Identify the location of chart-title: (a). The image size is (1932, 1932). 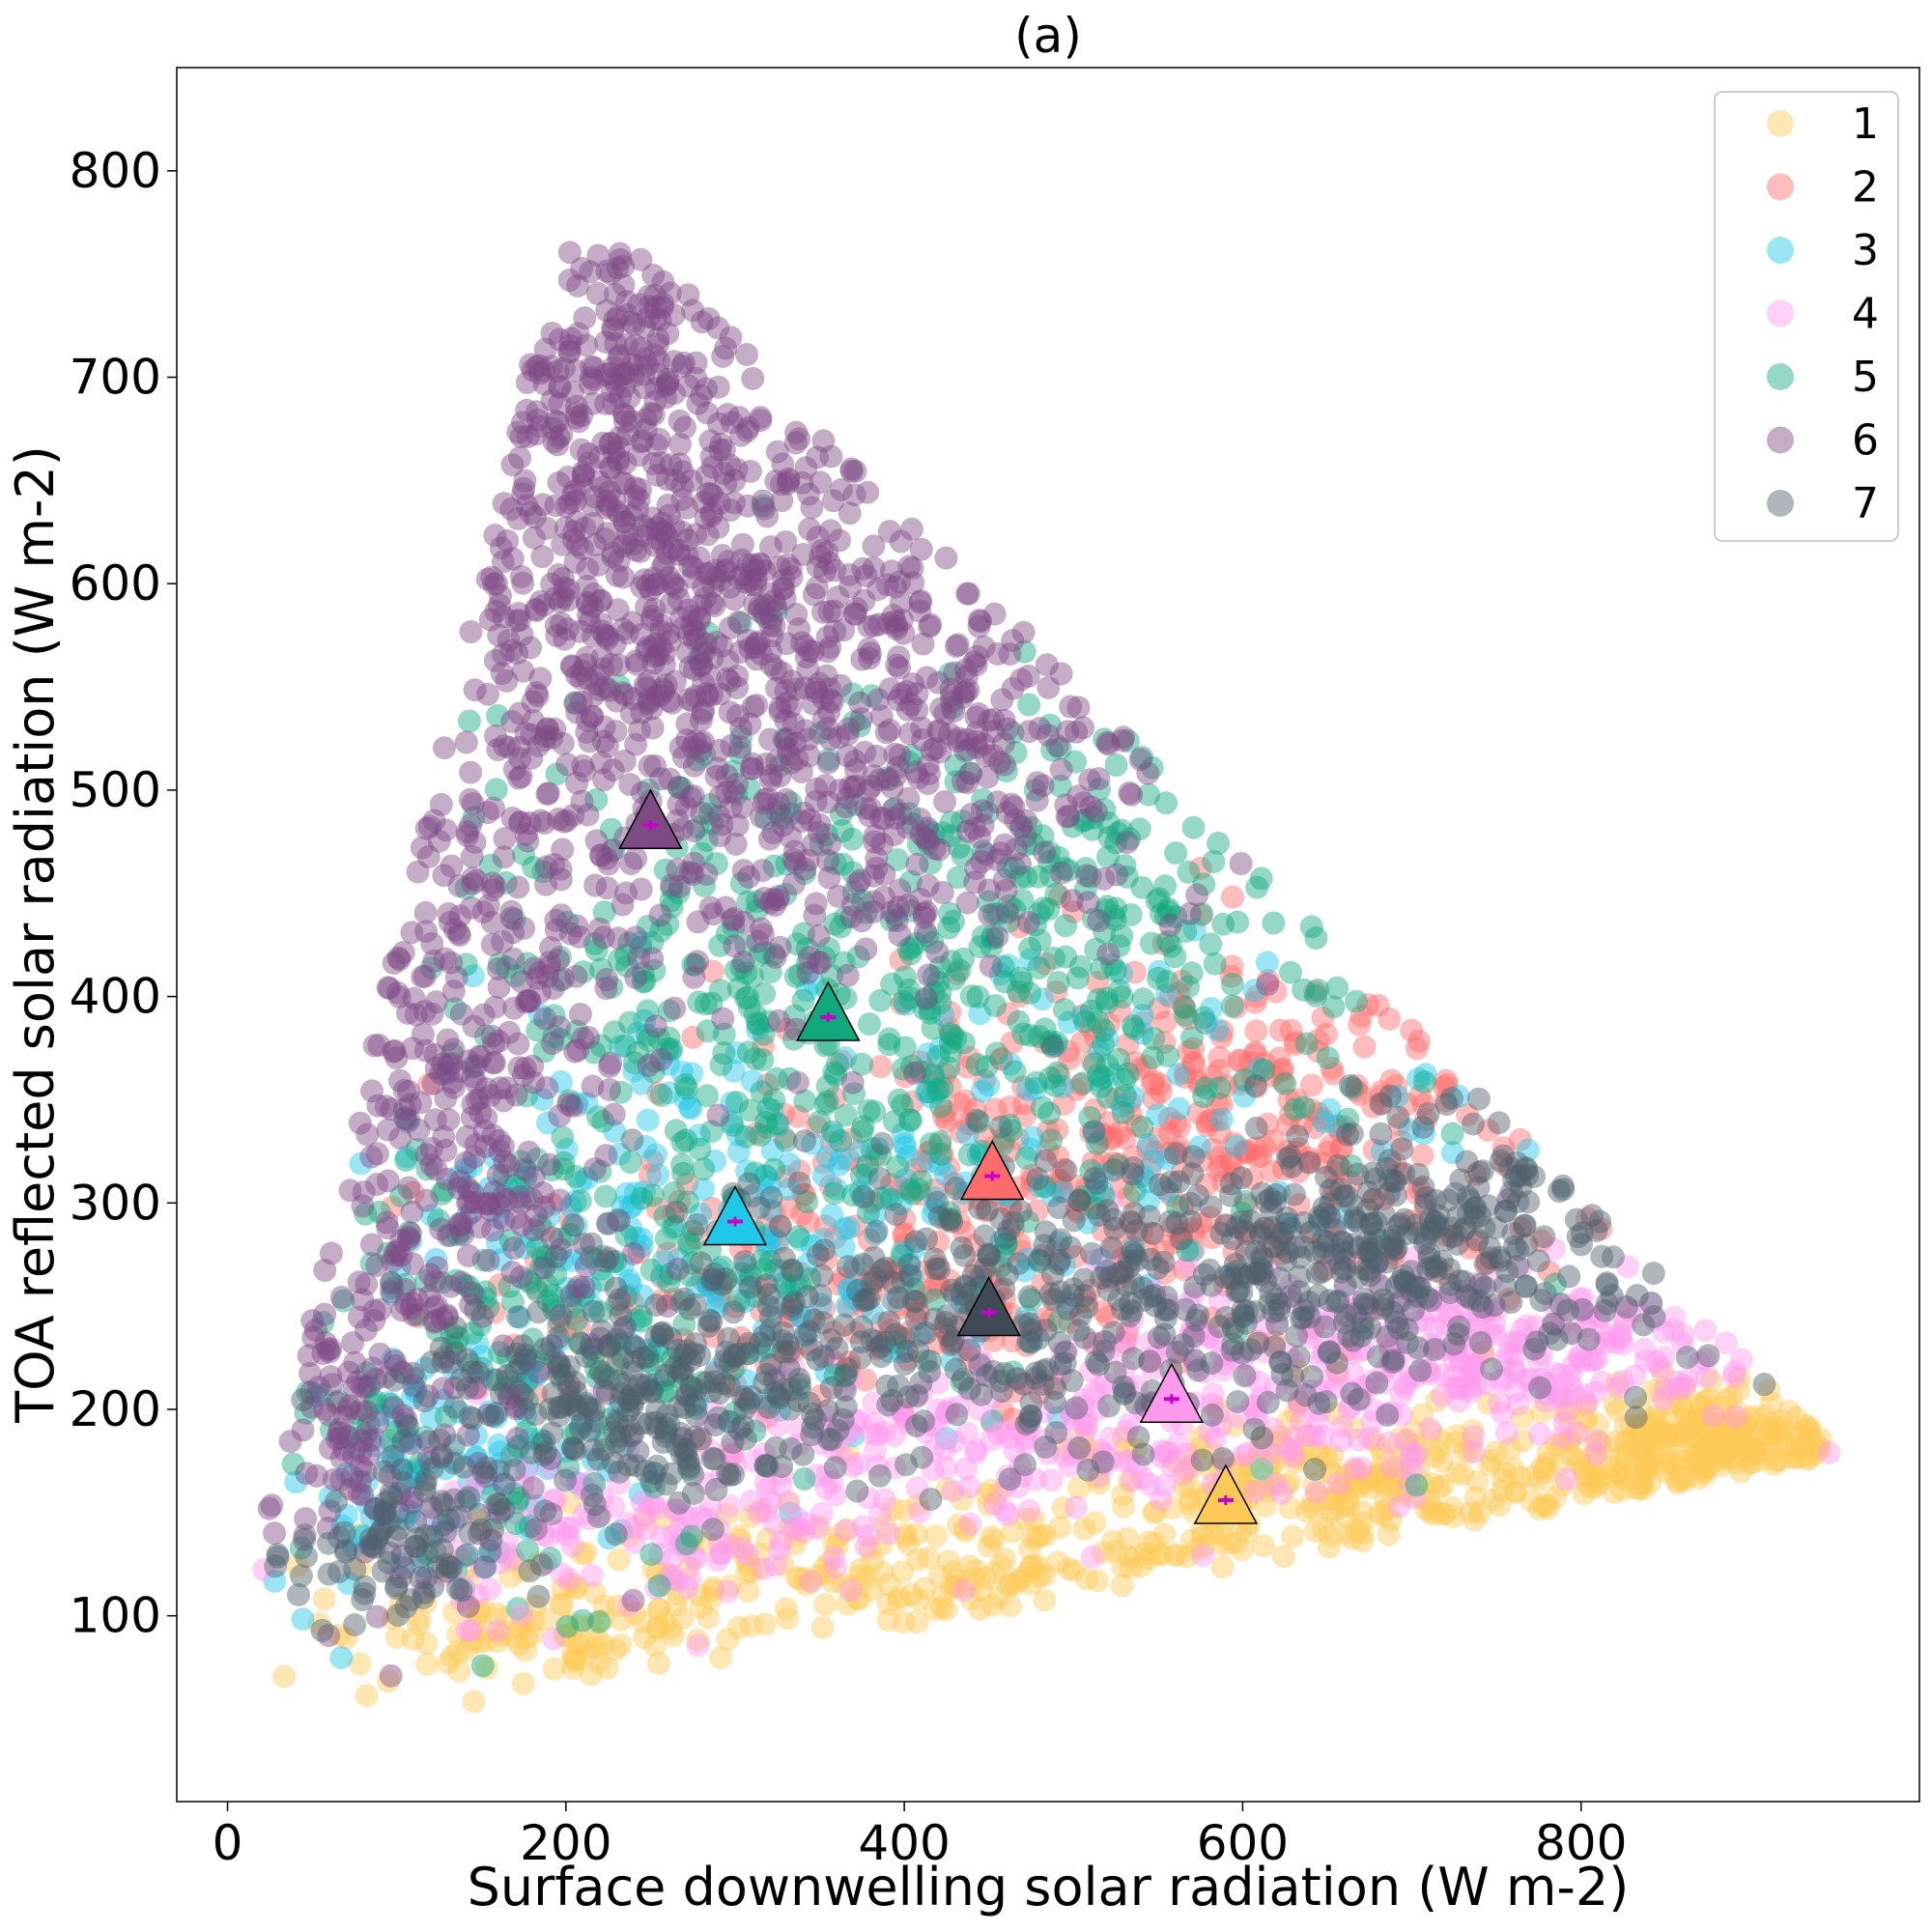
(1048, 36).